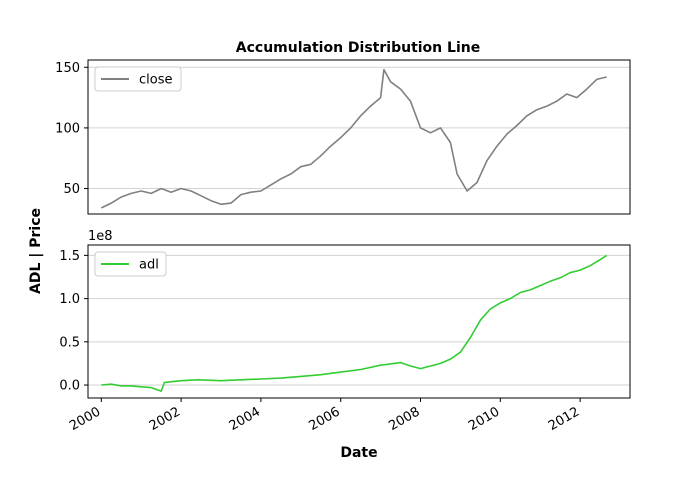 The width and height of the screenshot is (700, 500). What do you see at coordinates (358, 453) in the screenshot?
I see `x-axis-label: Date` at bounding box center [358, 453].